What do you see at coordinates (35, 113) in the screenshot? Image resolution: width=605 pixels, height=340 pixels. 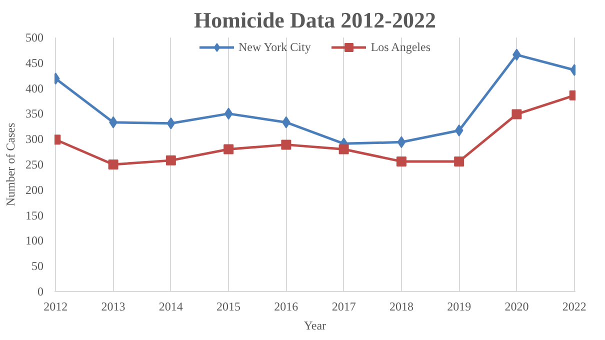 I see `y-tick-label: 350` at bounding box center [35, 113].